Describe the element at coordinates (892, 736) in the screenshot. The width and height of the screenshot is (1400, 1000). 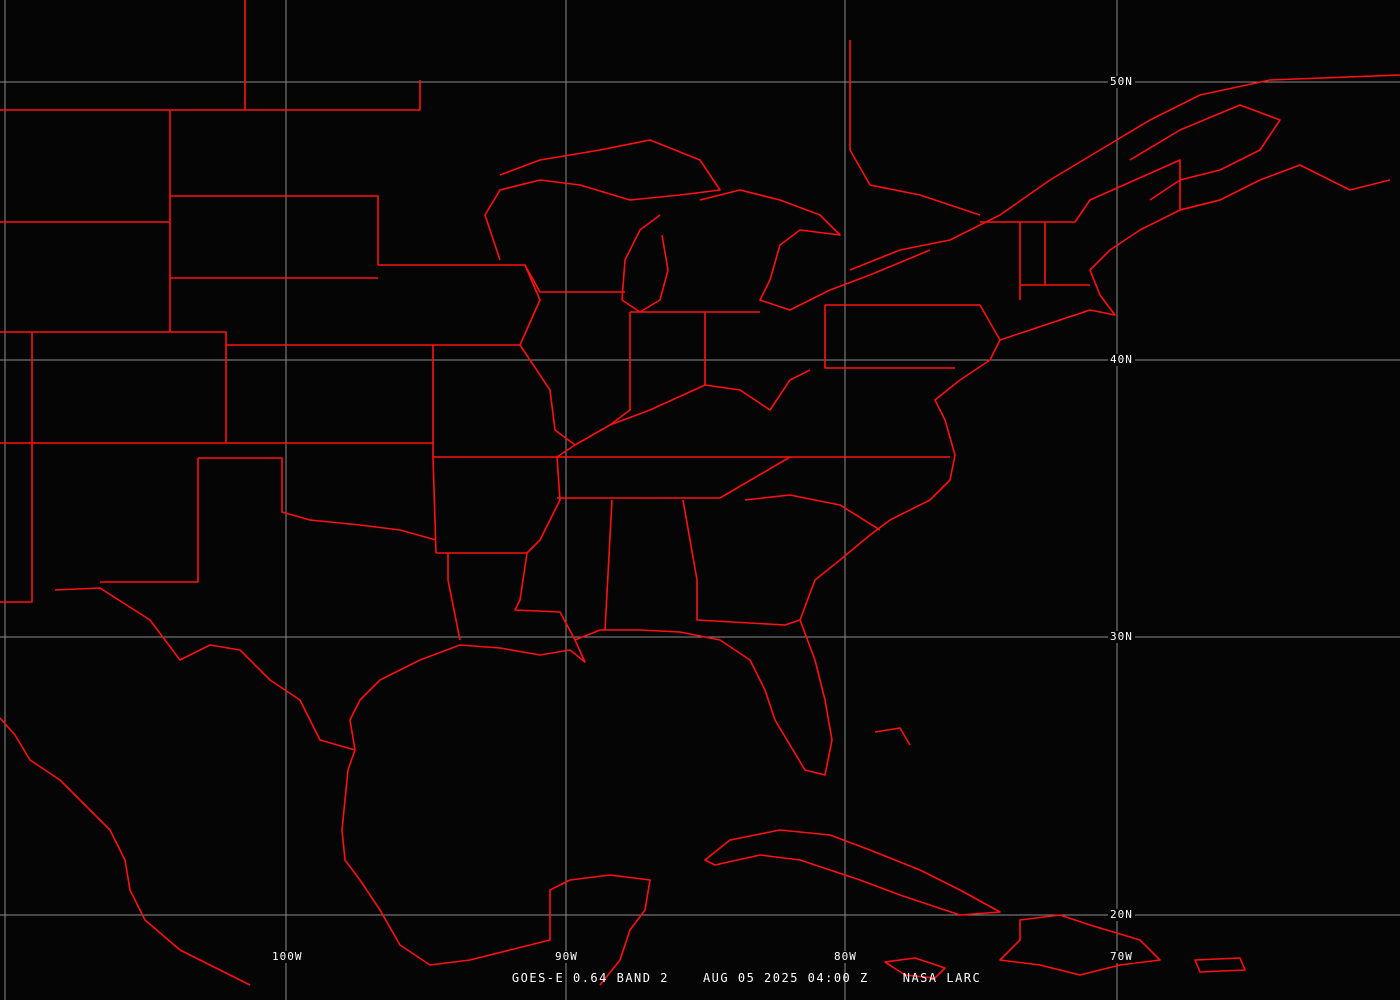
I see `bahamas` at that location.